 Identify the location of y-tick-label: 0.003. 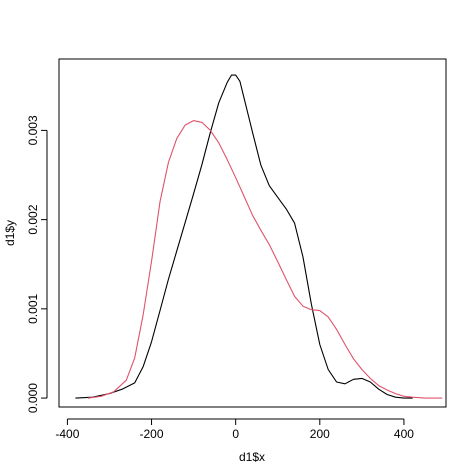
(33, 130).